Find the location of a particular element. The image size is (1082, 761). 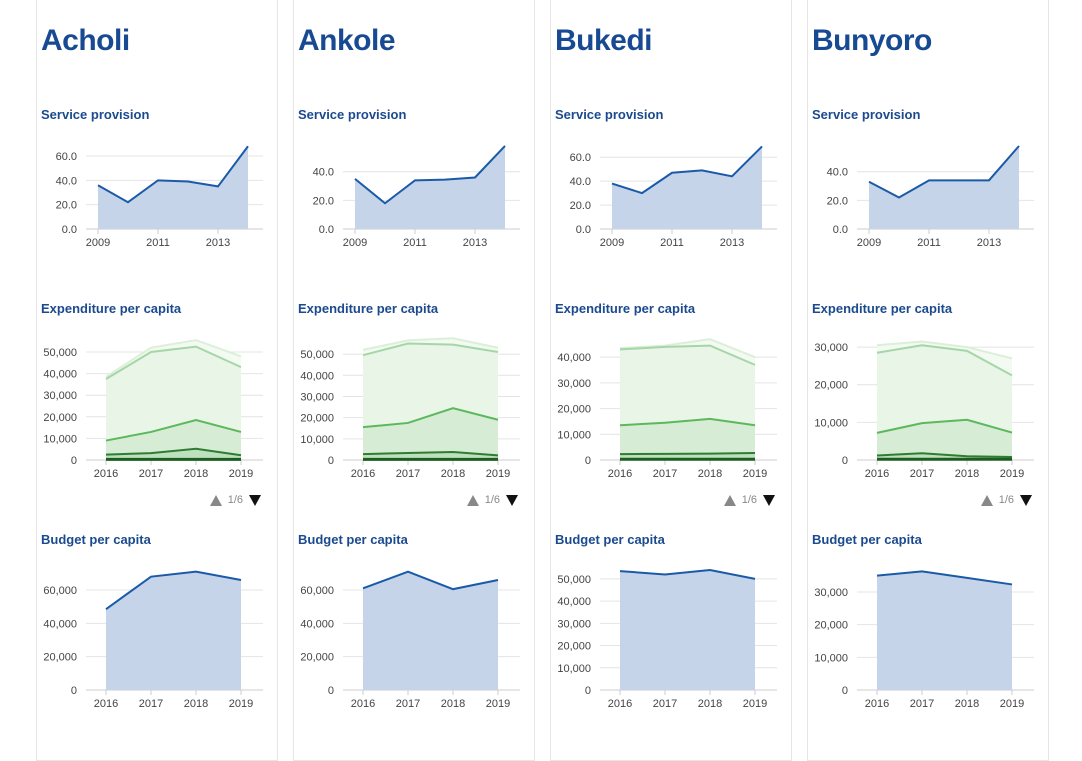

region-title: Ankole is located at coordinates (346, 41).